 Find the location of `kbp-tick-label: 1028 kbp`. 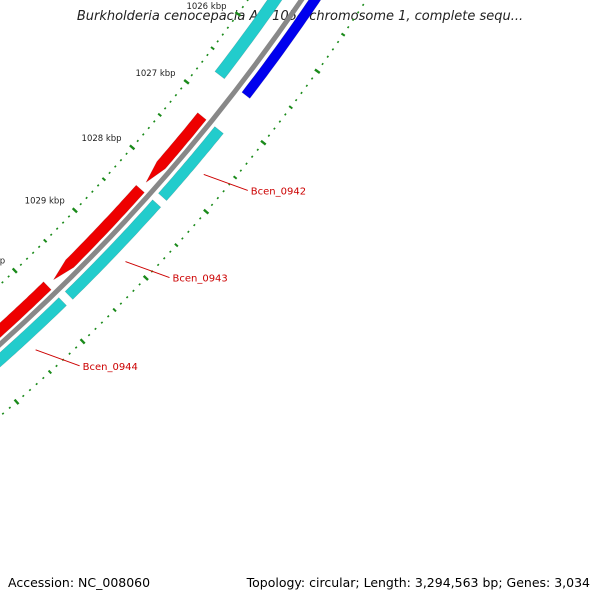

kbp-tick-label: 1028 kbp is located at coordinates (102, 139).